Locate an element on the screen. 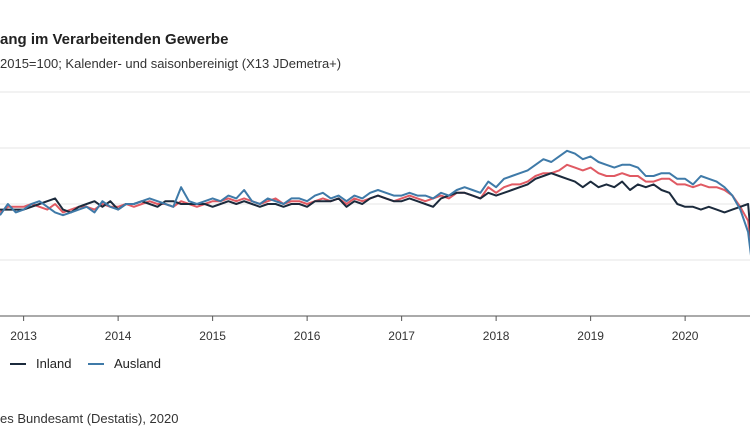  x-tick-label-2020: 2020 is located at coordinates (685, 336).